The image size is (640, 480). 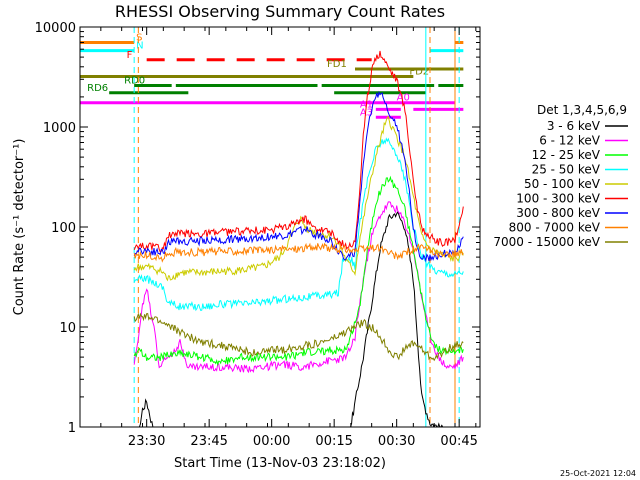 What do you see at coordinates (130, 55) in the screenshot?
I see `state-label-f: F` at bounding box center [130, 55].